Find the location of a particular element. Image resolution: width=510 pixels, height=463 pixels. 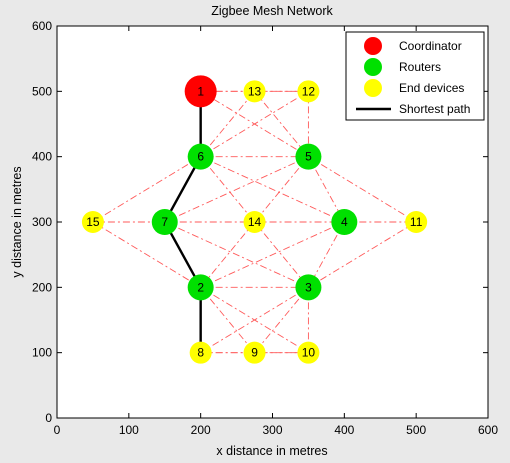

node-label: 13 is located at coordinates (255, 91).